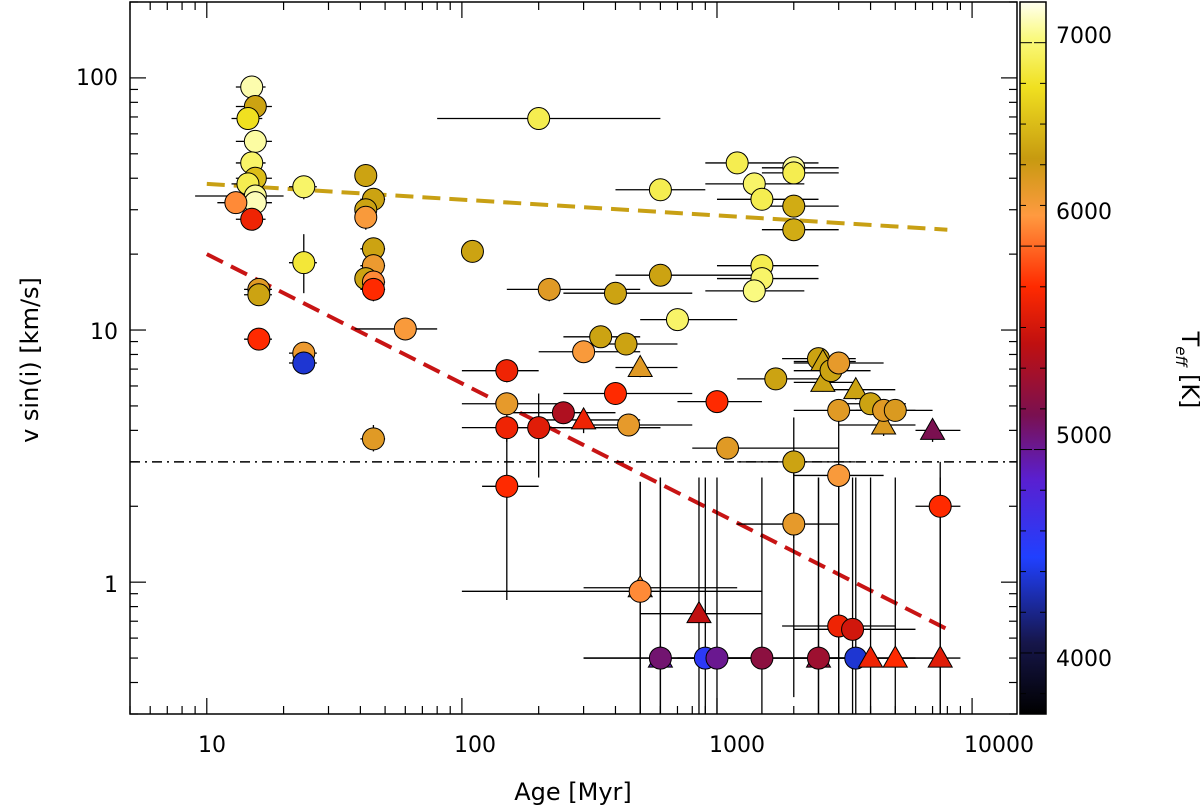  What do you see at coordinates (1033, 348) in the screenshot?
I see `colorbar-ticks` at bounding box center [1033, 348].